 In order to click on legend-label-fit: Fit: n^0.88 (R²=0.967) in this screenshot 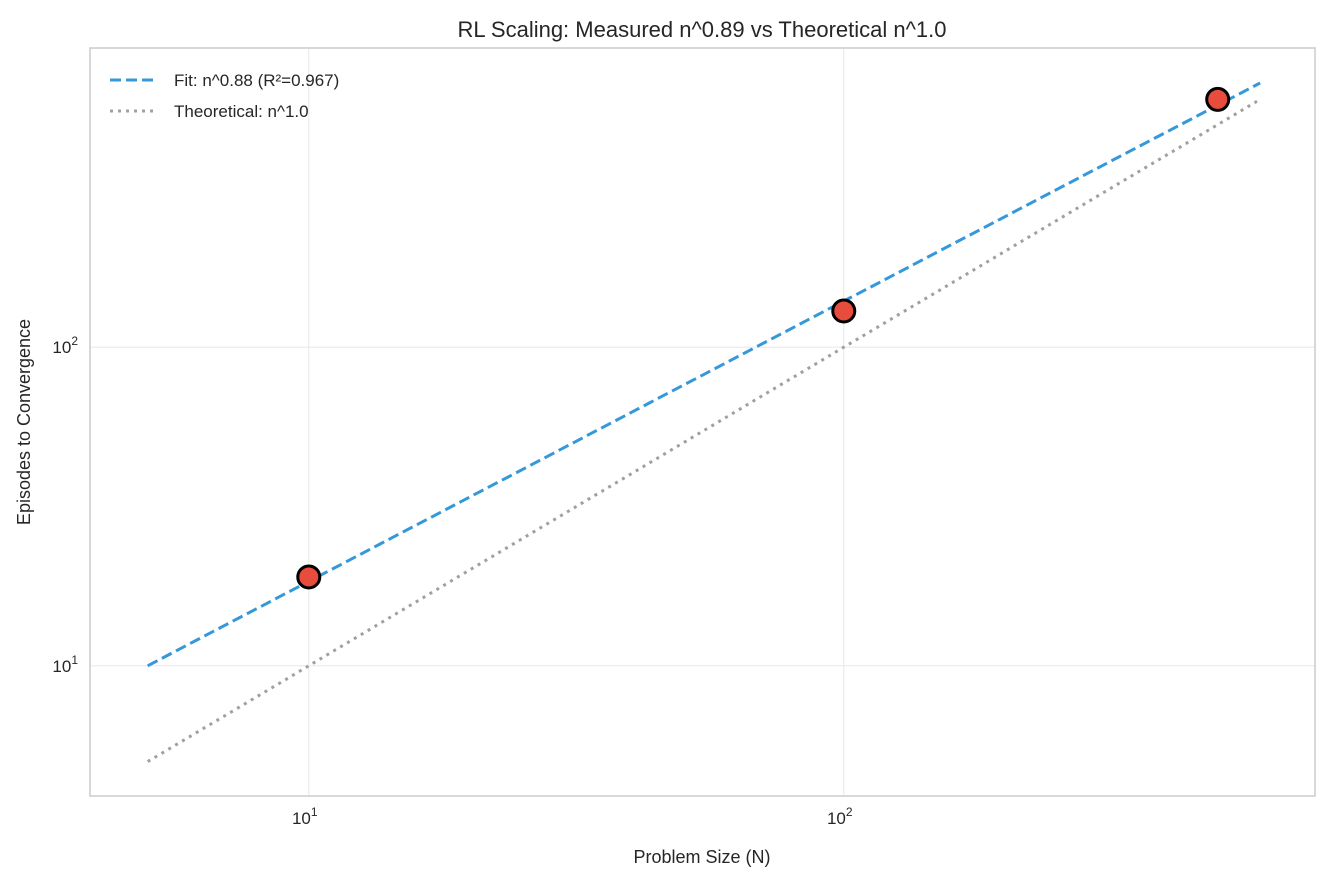, I will do `click(256, 80)`.